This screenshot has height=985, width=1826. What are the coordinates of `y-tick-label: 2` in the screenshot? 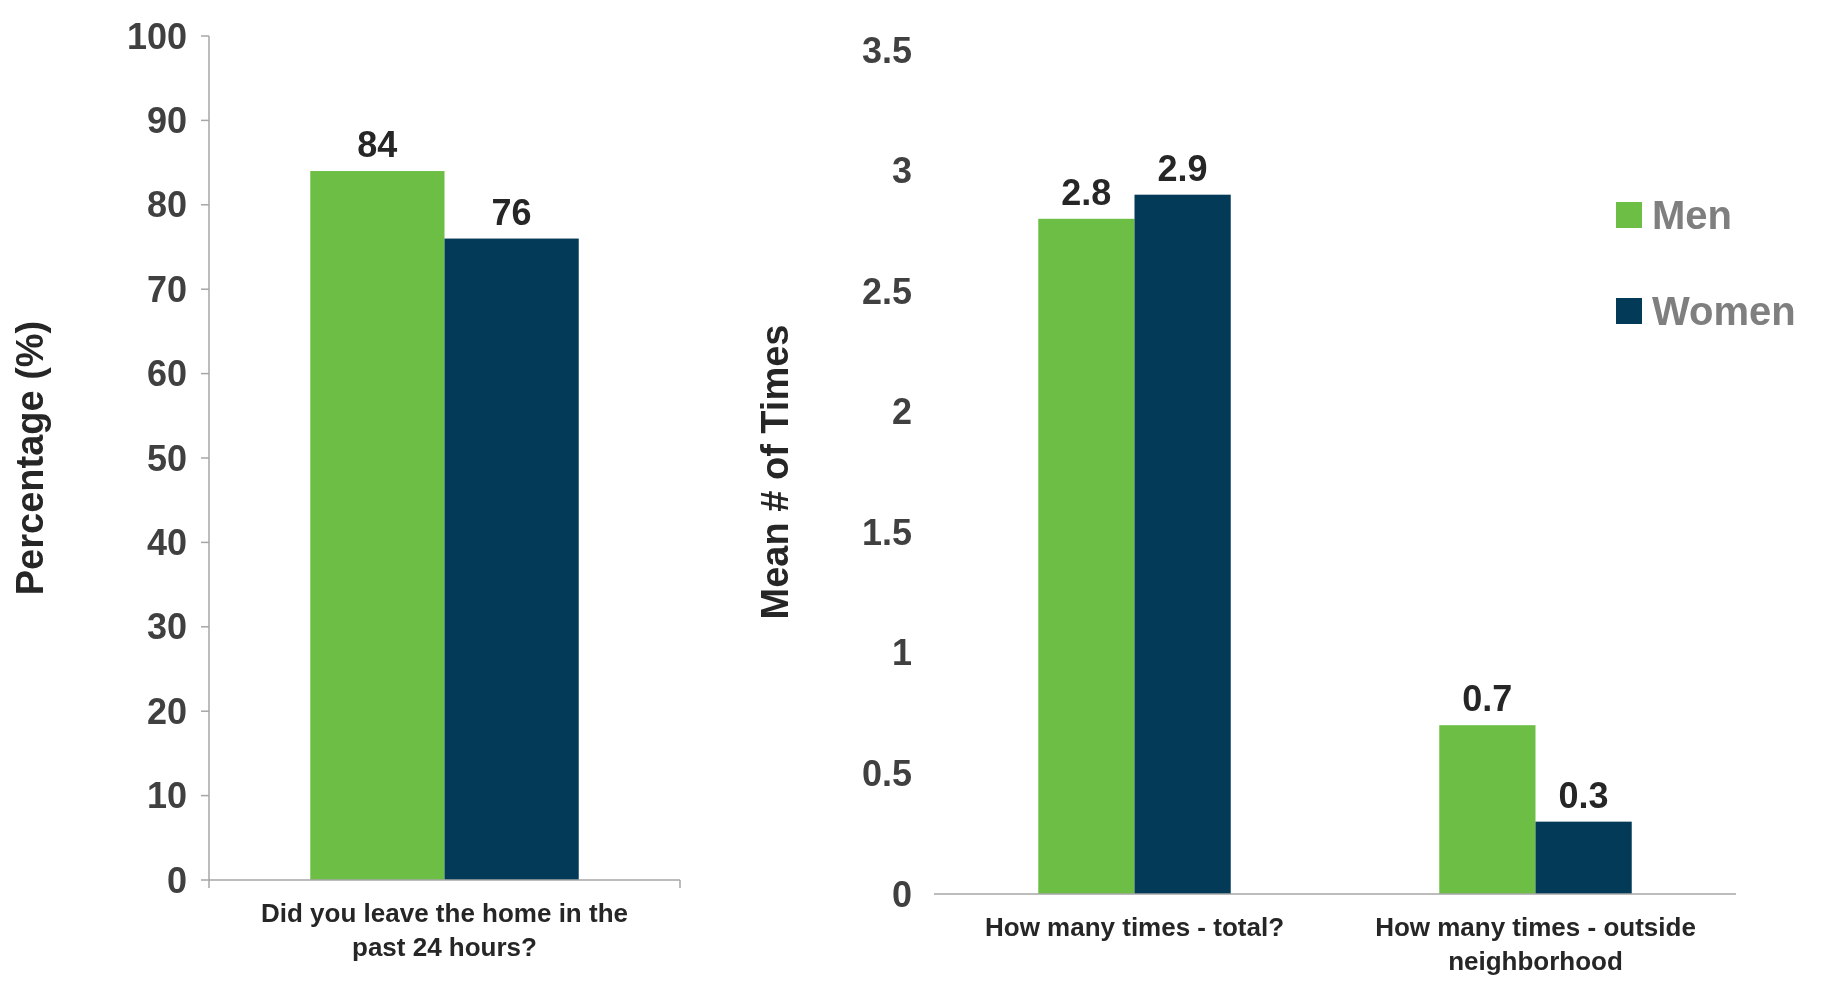 It's located at (901, 412).